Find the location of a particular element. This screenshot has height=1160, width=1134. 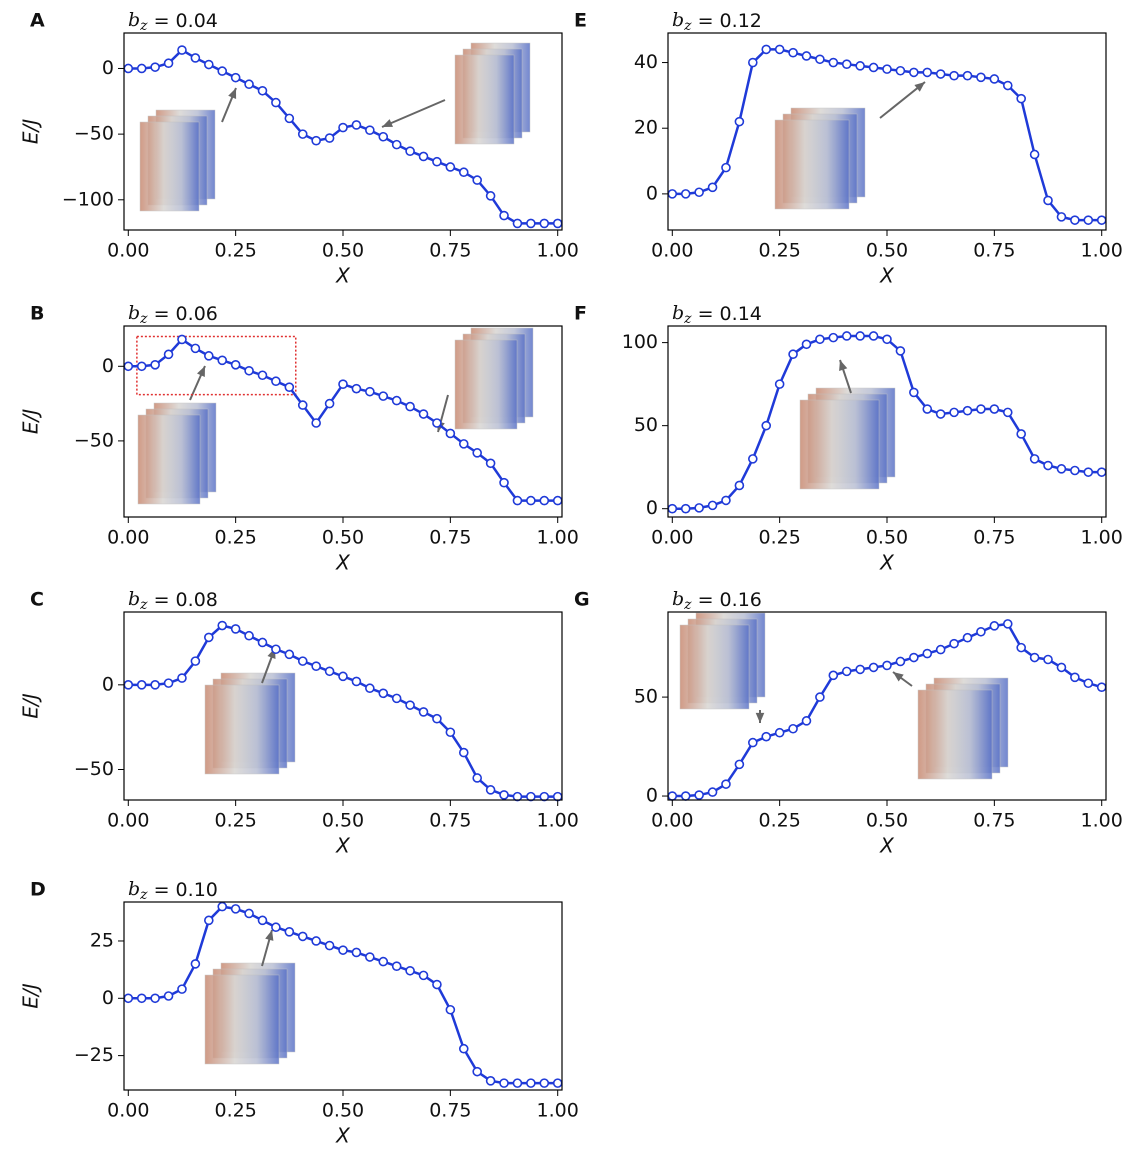

x-tick-label: 0.25 is located at coordinates (779, 538).